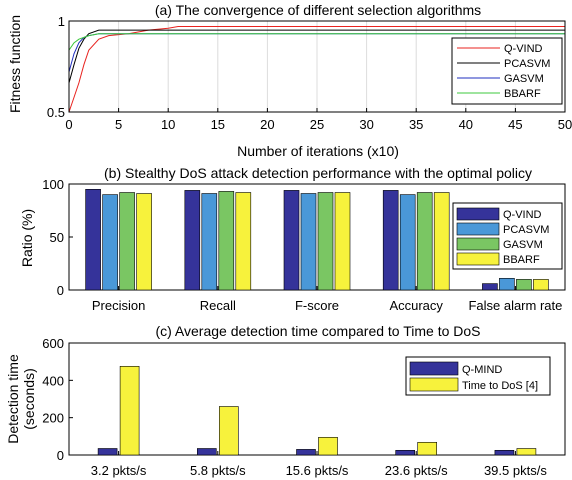 This screenshot has height=480, width=572. What do you see at coordinates (416, 470) in the screenshot?
I see `x-tick-label: 23.6 pkts/s` at bounding box center [416, 470].